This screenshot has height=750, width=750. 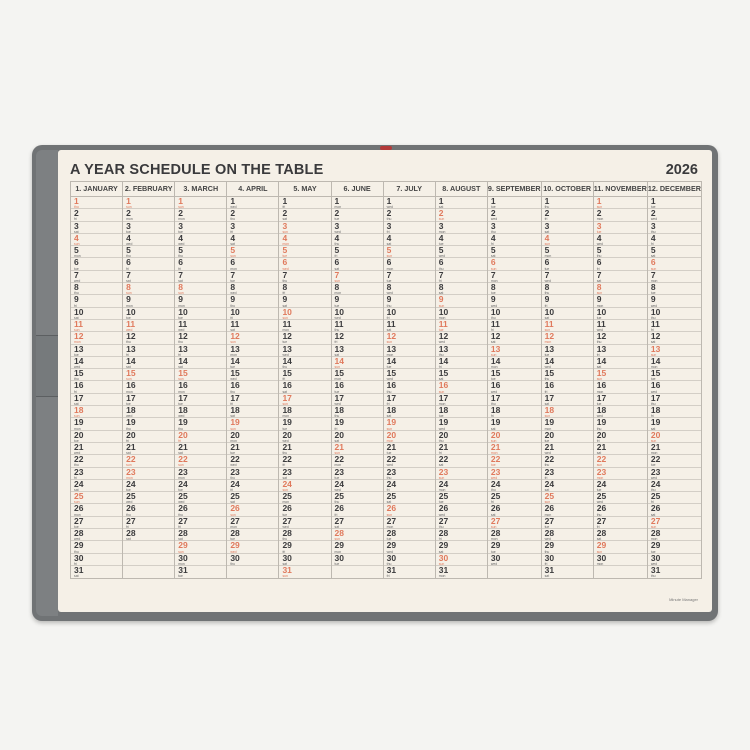 What do you see at coordinates (304, 571) in the screenshot?
I see `day-cell: 31 sun` at bounding box center [304, 571].